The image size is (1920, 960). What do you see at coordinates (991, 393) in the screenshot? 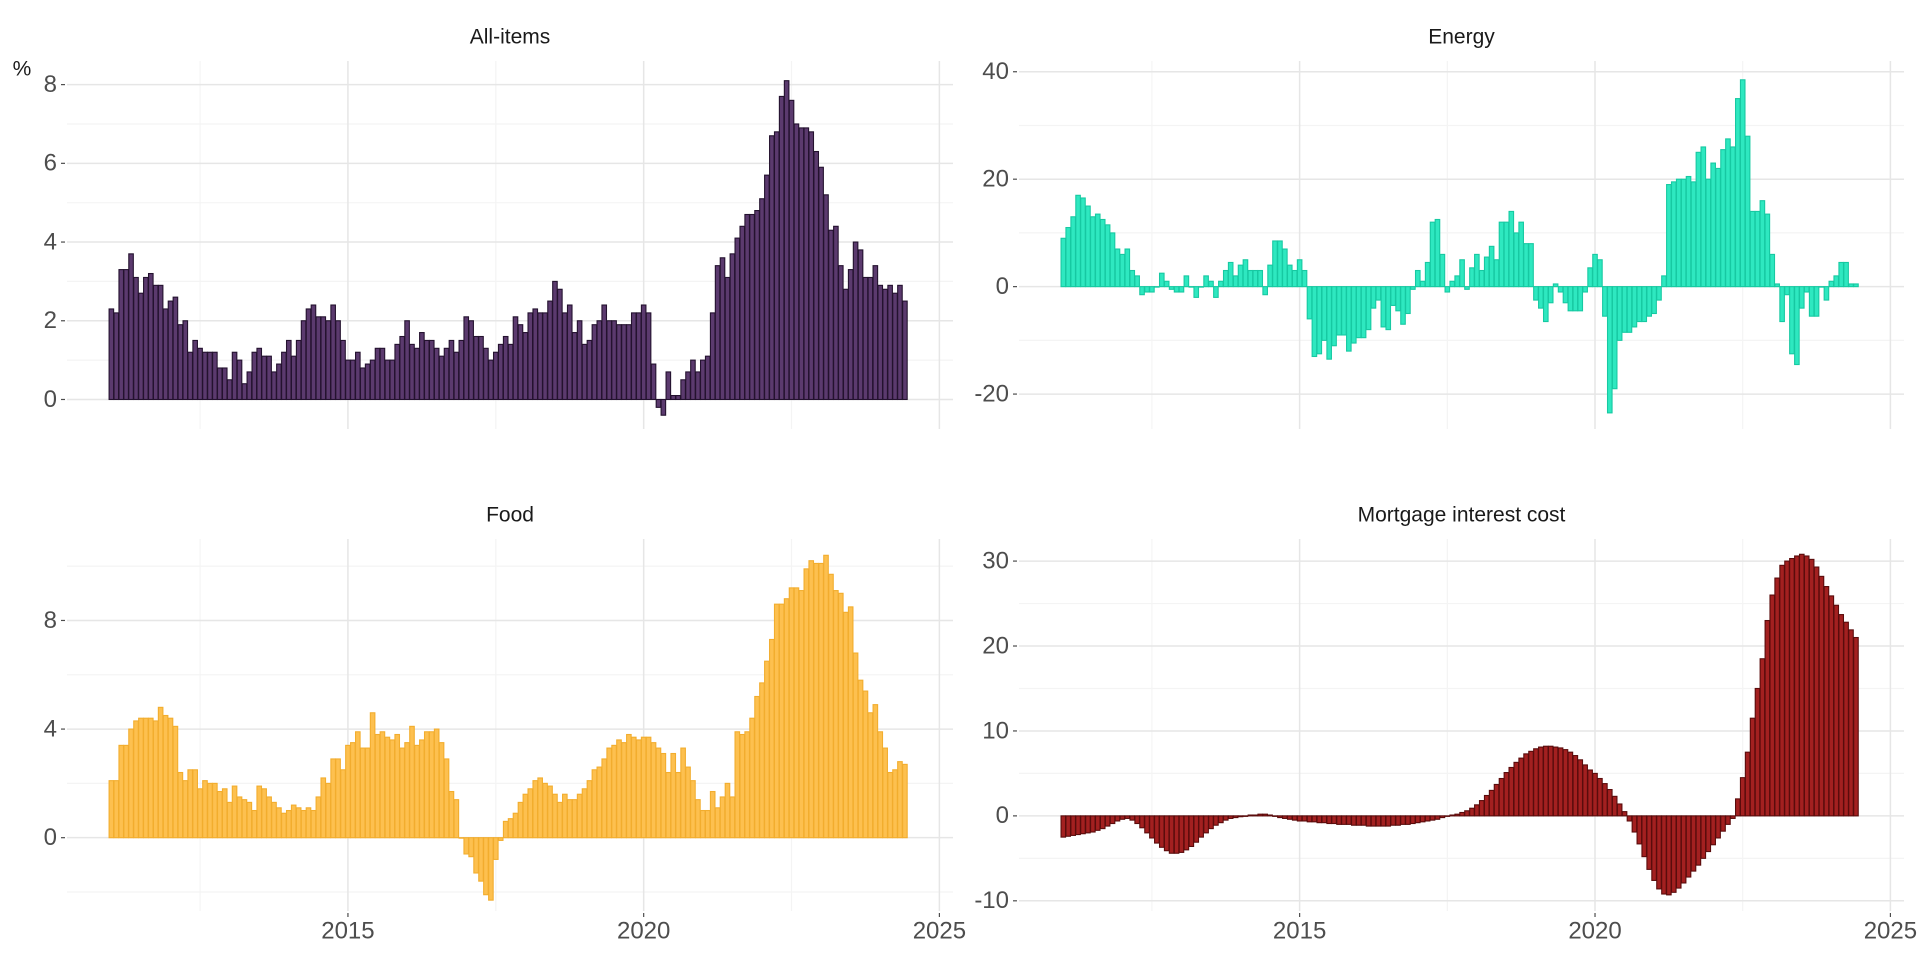
I see `y-tick-label: -20` at bounding box center [991, 393].